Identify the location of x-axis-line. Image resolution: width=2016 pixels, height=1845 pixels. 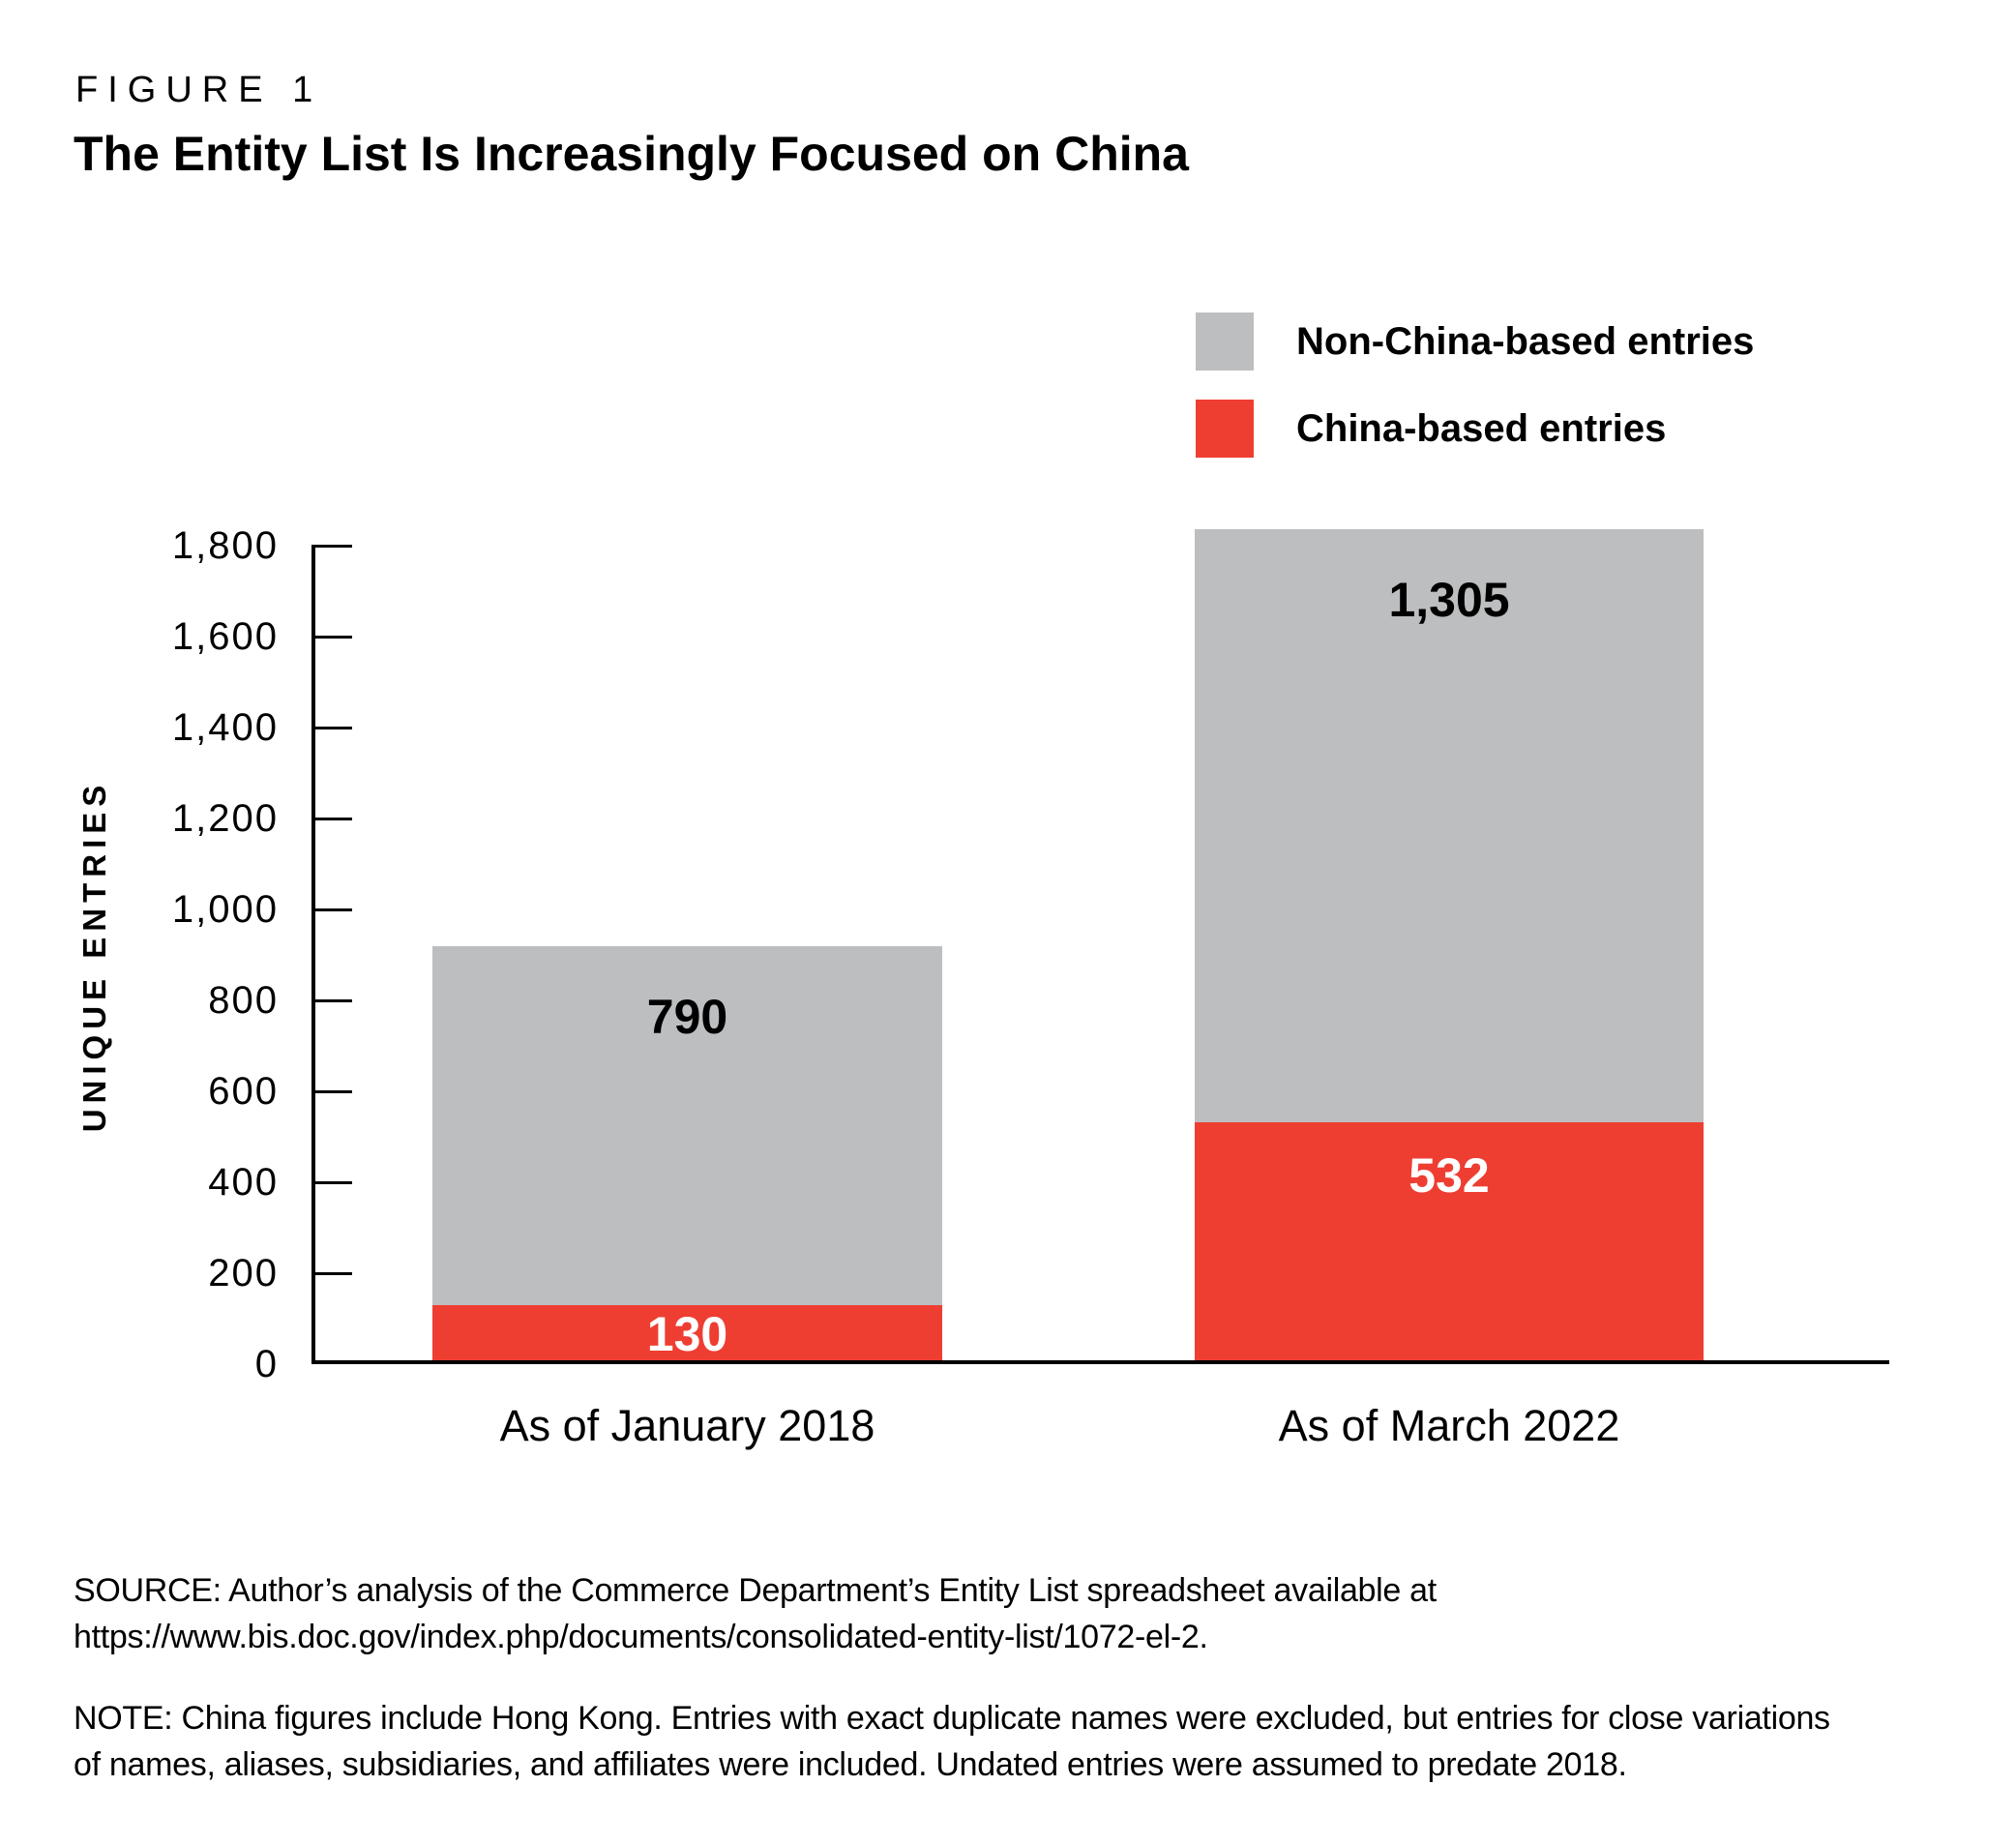
(1100, 1362).